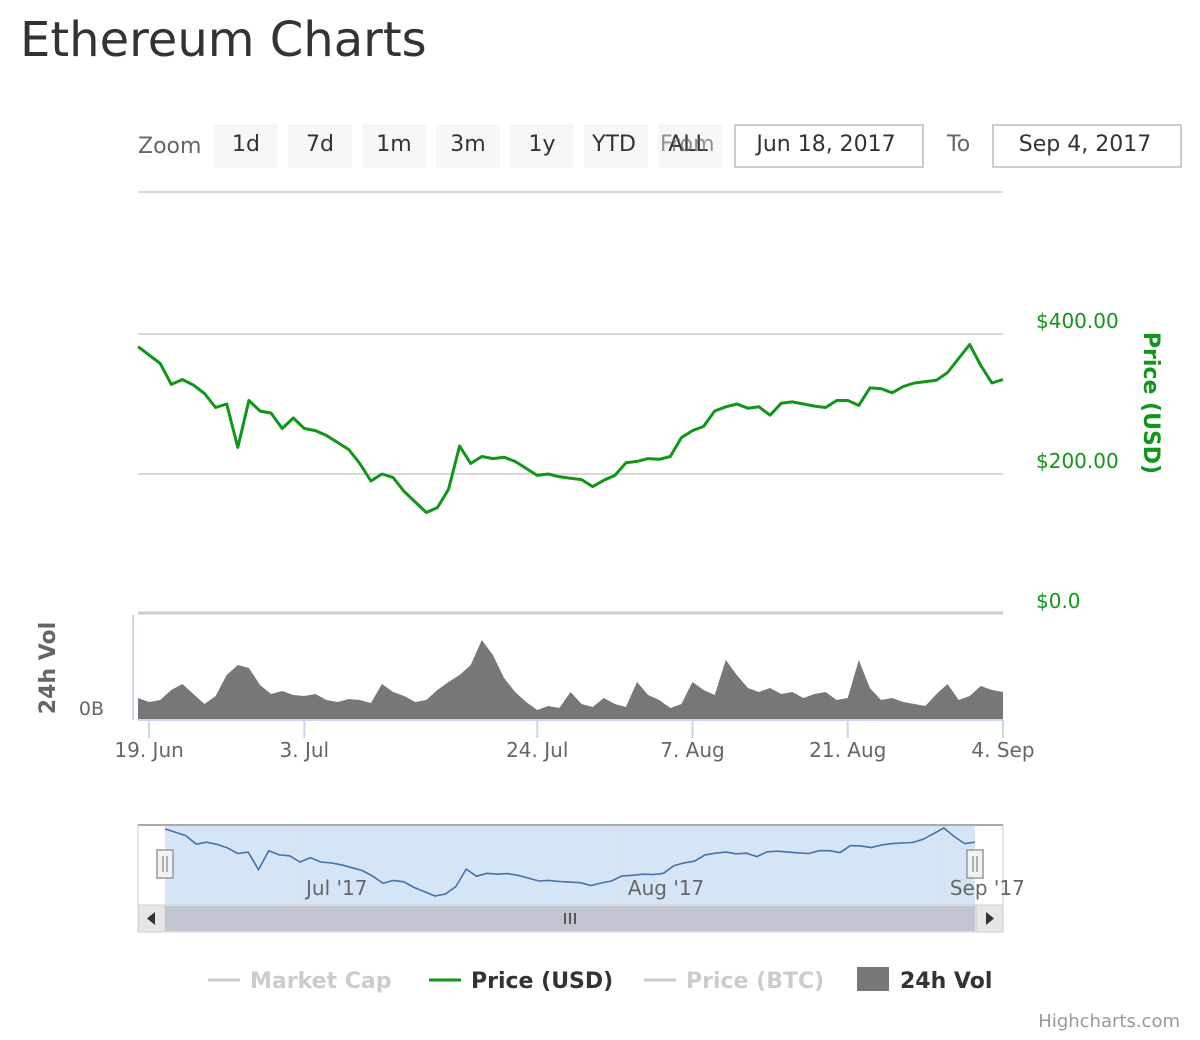  Describe the element at coordinates (946, 981) in the screenshot. I see `svg-text: 24h Vol` at that location.